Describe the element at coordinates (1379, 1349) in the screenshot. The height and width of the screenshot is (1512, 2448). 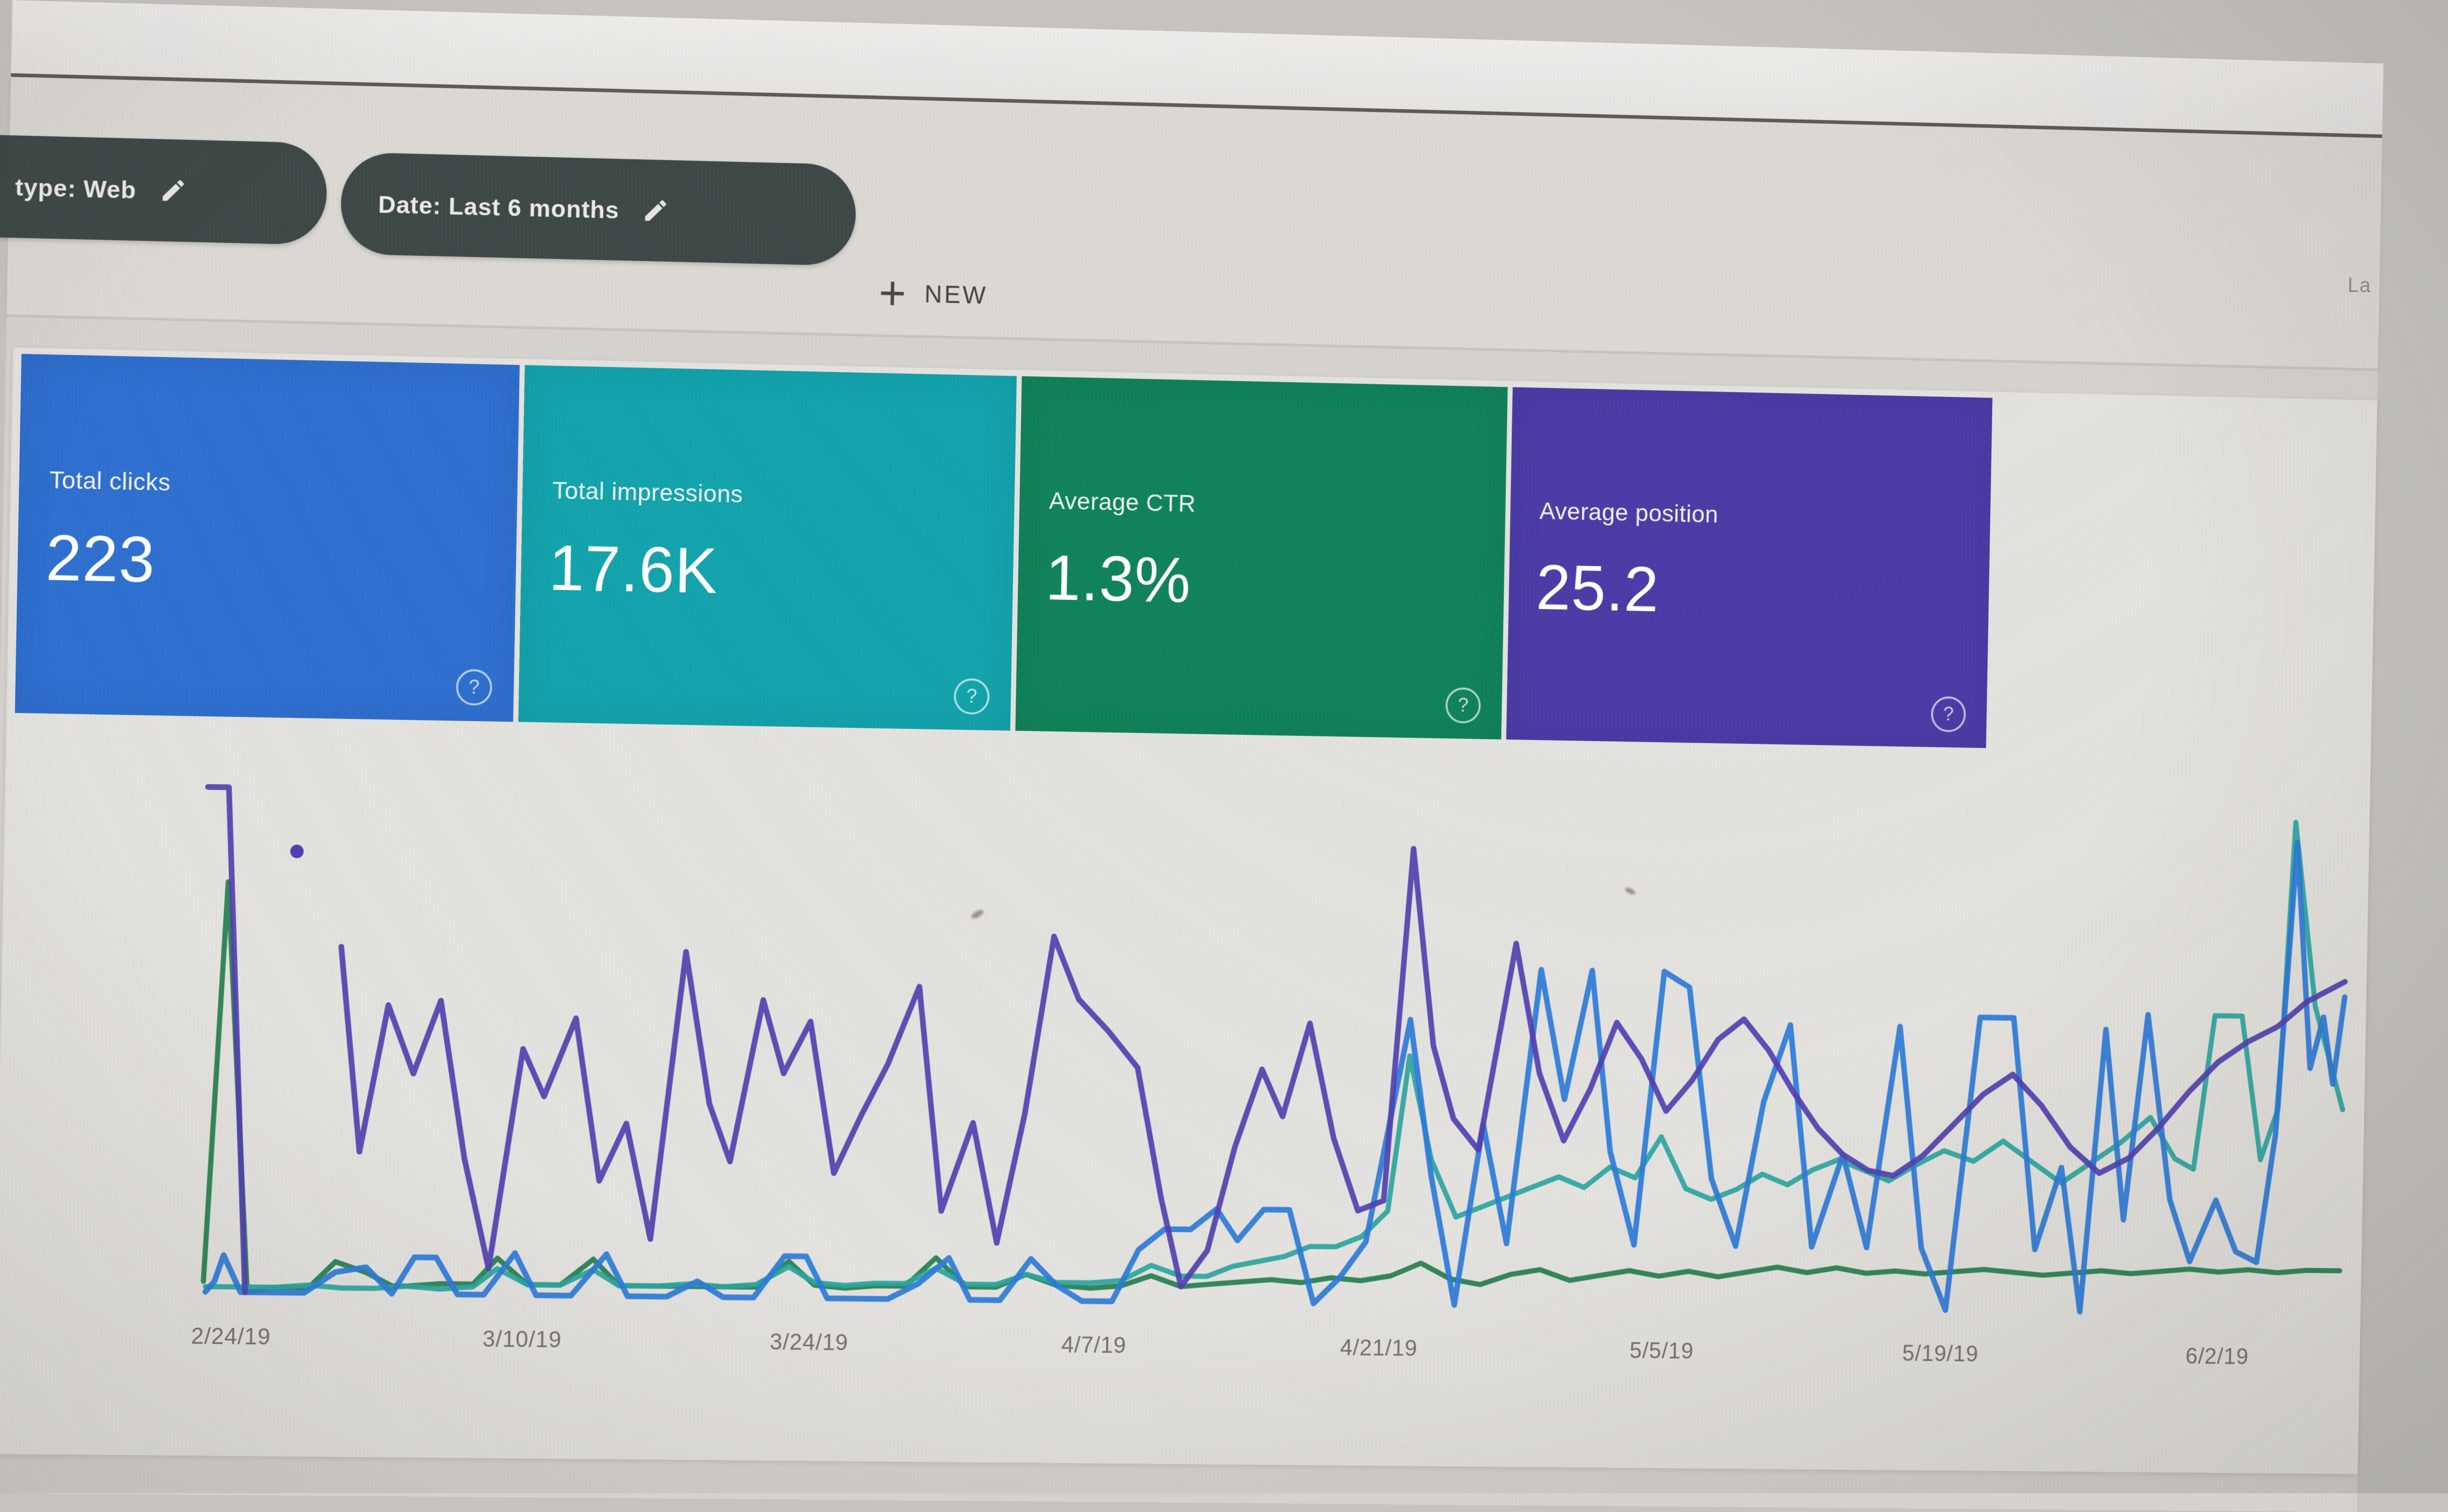
I see `x-axis-label: 4/21/19` at that location.